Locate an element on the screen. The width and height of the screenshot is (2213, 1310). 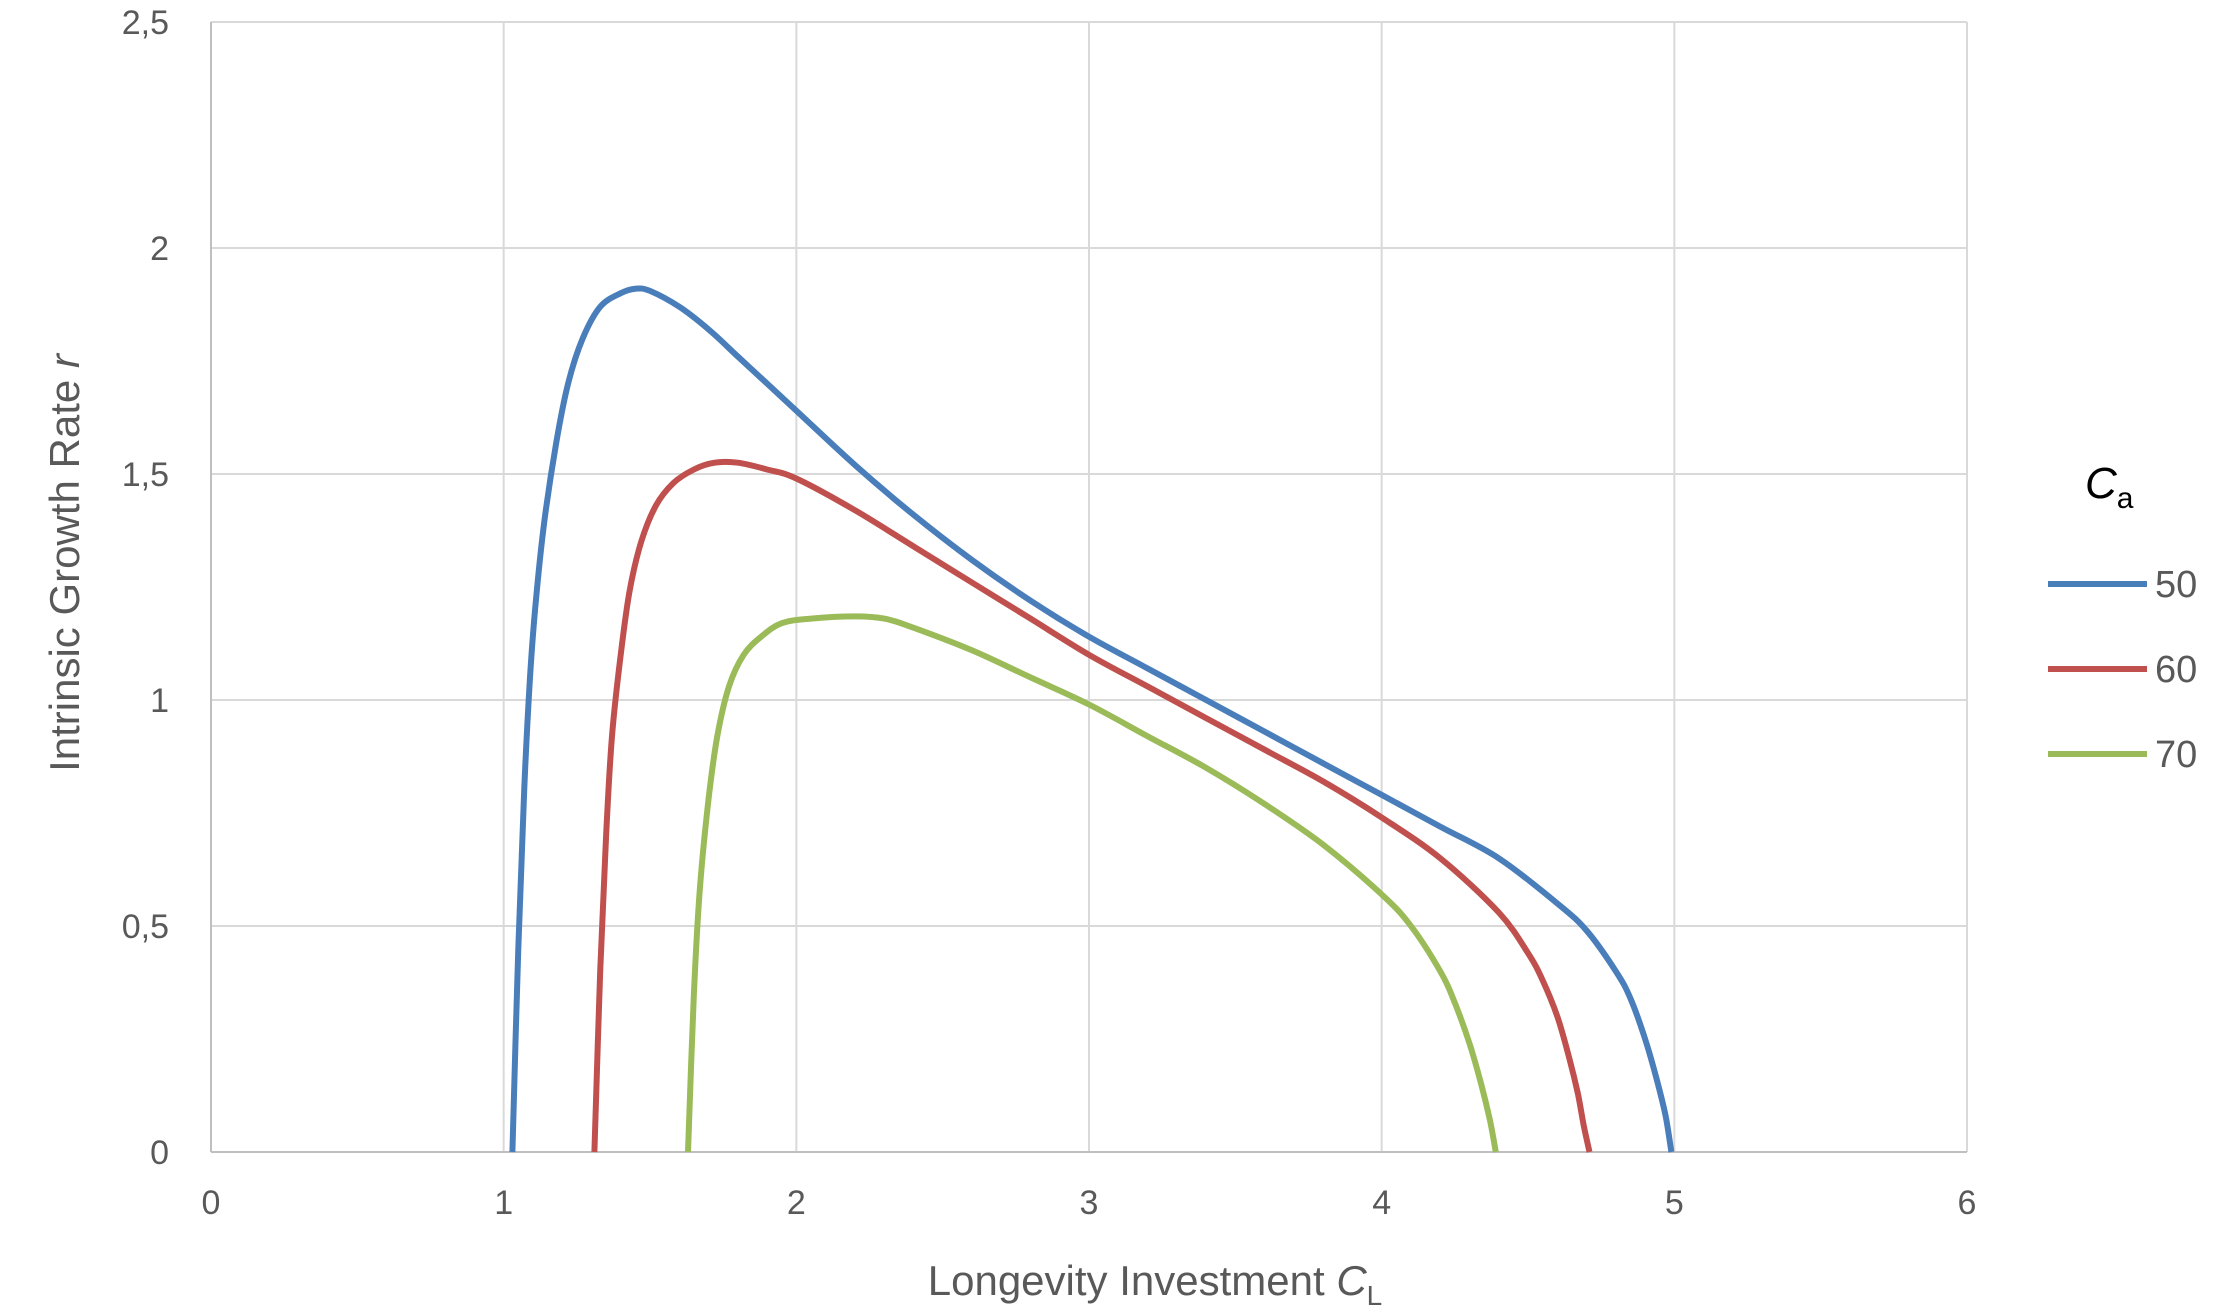
x-axis-title: Longevity Investment CL is located at coordinates (1155, 1283).